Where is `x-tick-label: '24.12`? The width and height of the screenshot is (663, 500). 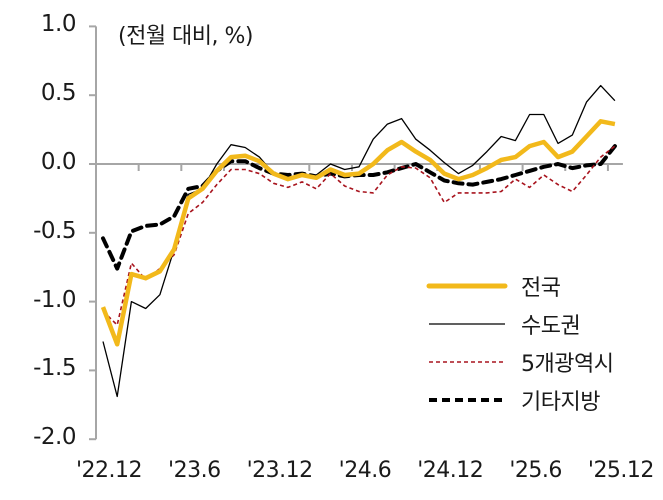 x-tick-label: '24.12 is located at coordinates (450, 470).